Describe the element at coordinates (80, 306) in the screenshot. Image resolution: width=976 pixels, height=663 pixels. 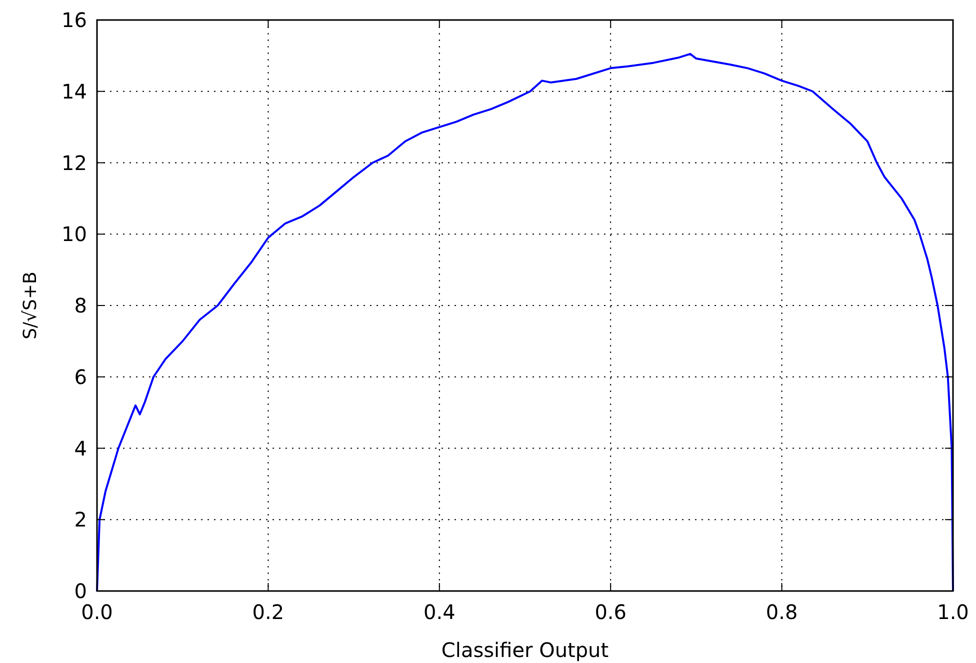
I see `y-tick-label: 8` at that location.